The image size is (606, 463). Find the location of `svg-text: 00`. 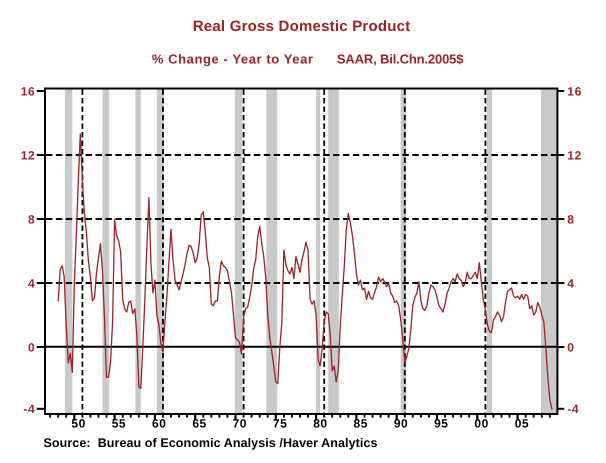

svg-text: 00 is located at coordinates (481, 424).